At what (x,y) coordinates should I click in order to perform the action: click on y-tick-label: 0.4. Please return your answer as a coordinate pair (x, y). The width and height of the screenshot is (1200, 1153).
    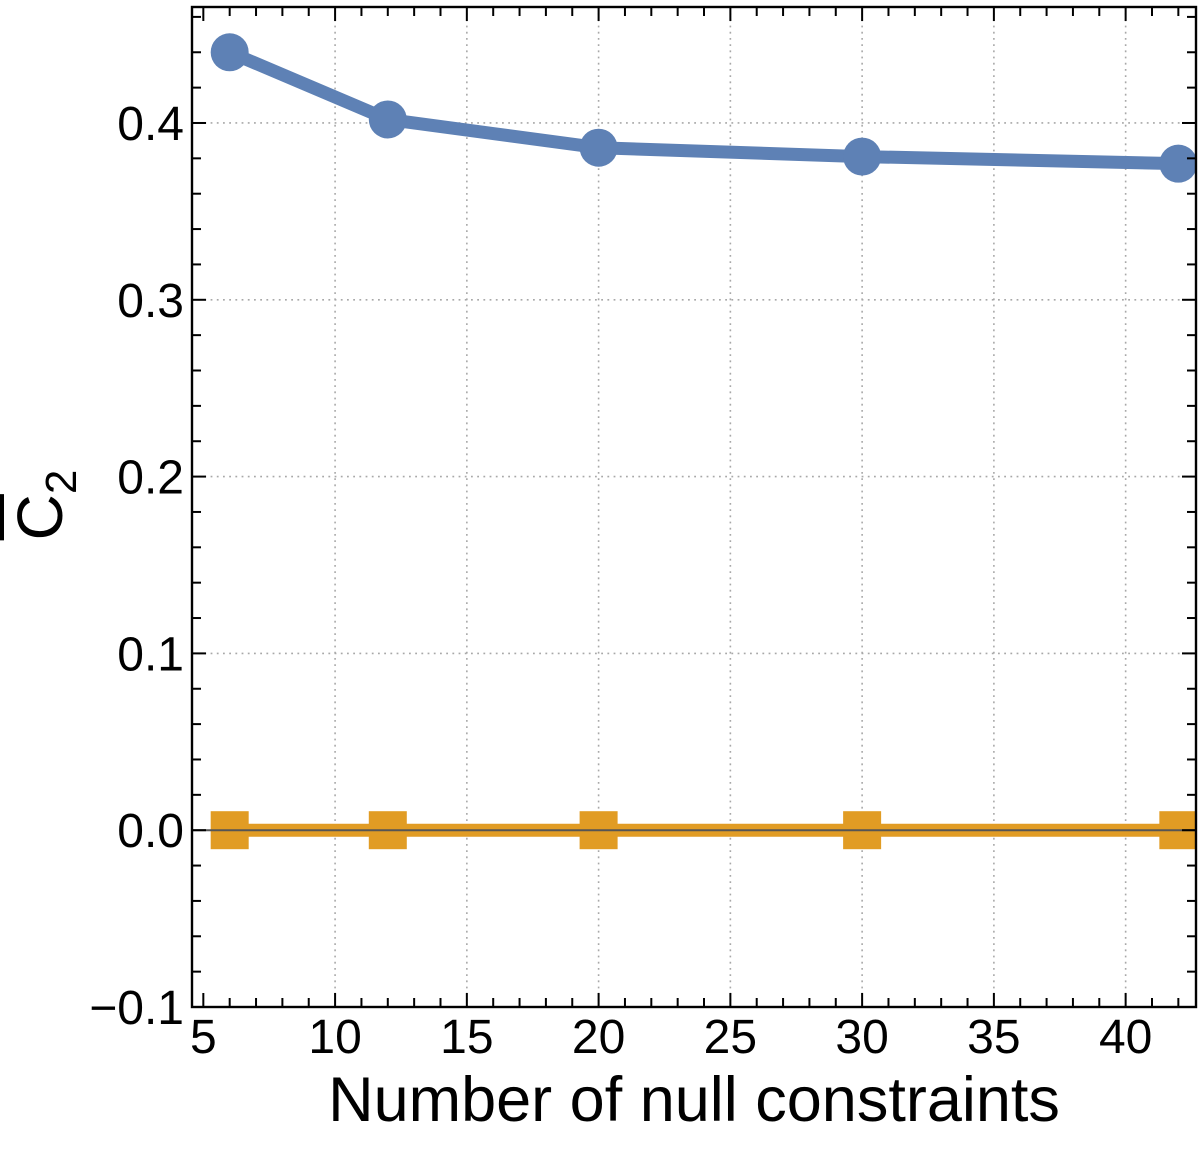
    Looking at the image, I should click on (150, 124).